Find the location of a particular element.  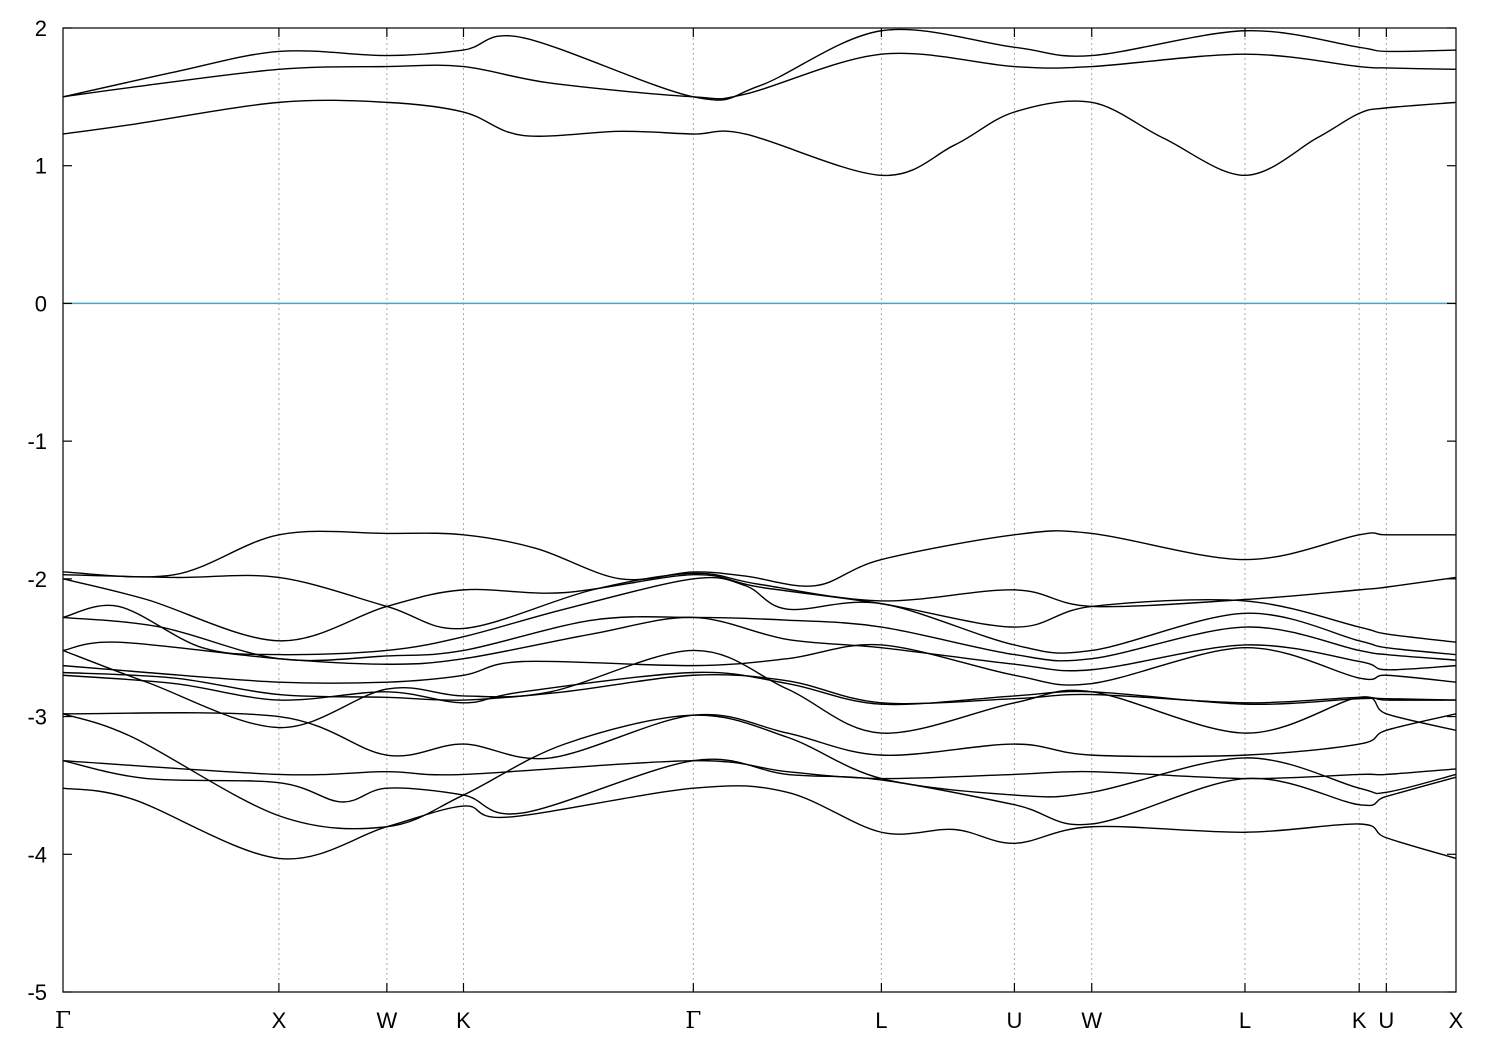

y-tick-label-6: -4 is located at coordinates (37, 854).